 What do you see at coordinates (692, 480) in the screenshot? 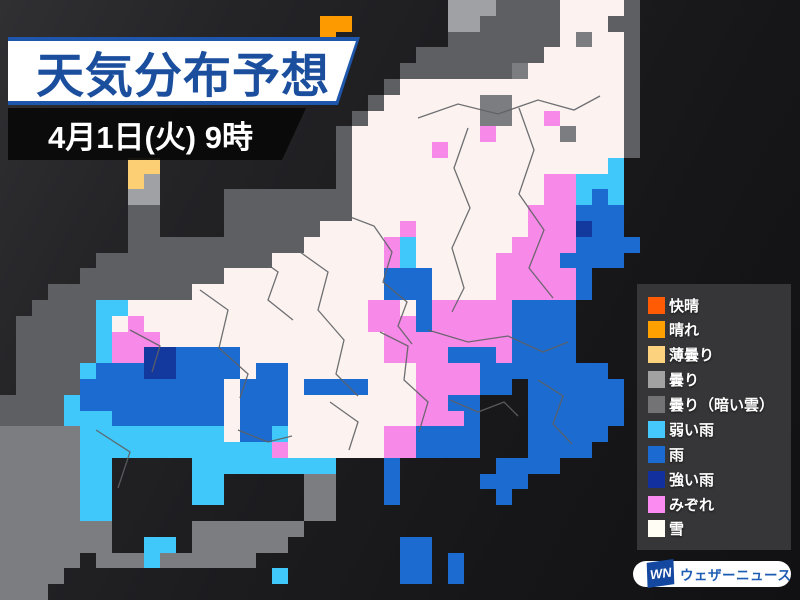
I see `legend-label: 強い雨` at bounding box center [692, 480].